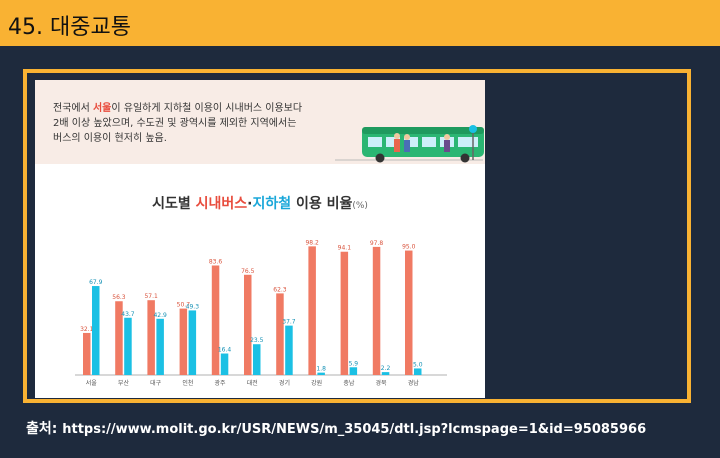 This screenshot has width=720, height=458. Describe the element at coordinates (73, 108) in the screenshot. I see `intro-text: 전국에서` at that location.